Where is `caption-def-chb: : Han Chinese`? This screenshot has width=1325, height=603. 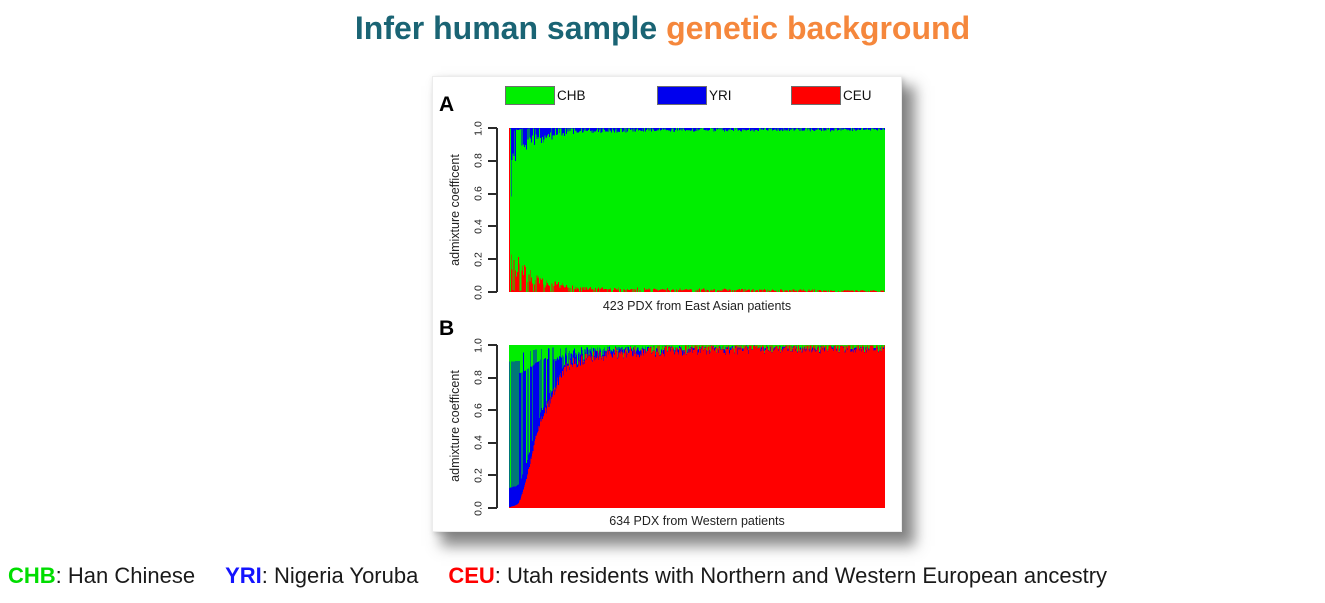 caption-def-chb: : Han Chinese is located at coordinates (125, 575).